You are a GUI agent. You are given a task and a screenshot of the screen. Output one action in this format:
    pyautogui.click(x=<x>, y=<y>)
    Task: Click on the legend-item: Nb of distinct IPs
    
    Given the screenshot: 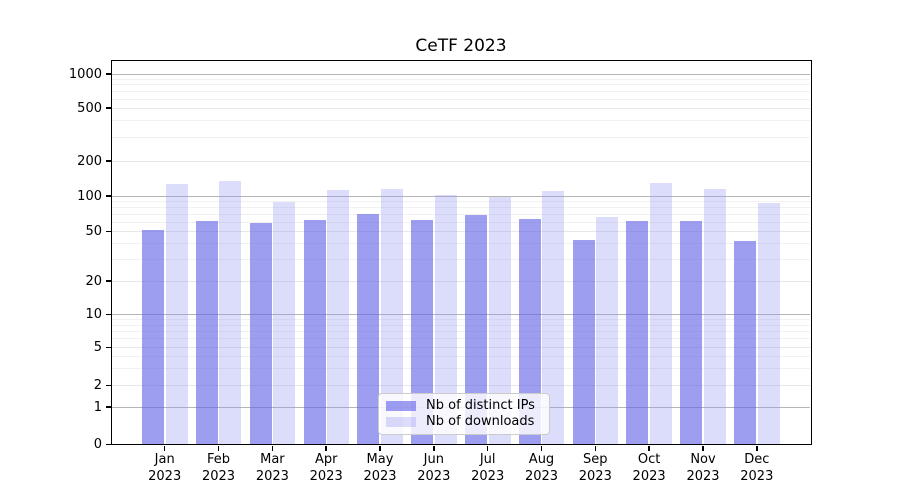 What is the action you would take?
    pyautogui.click(x=463, y=406)
    